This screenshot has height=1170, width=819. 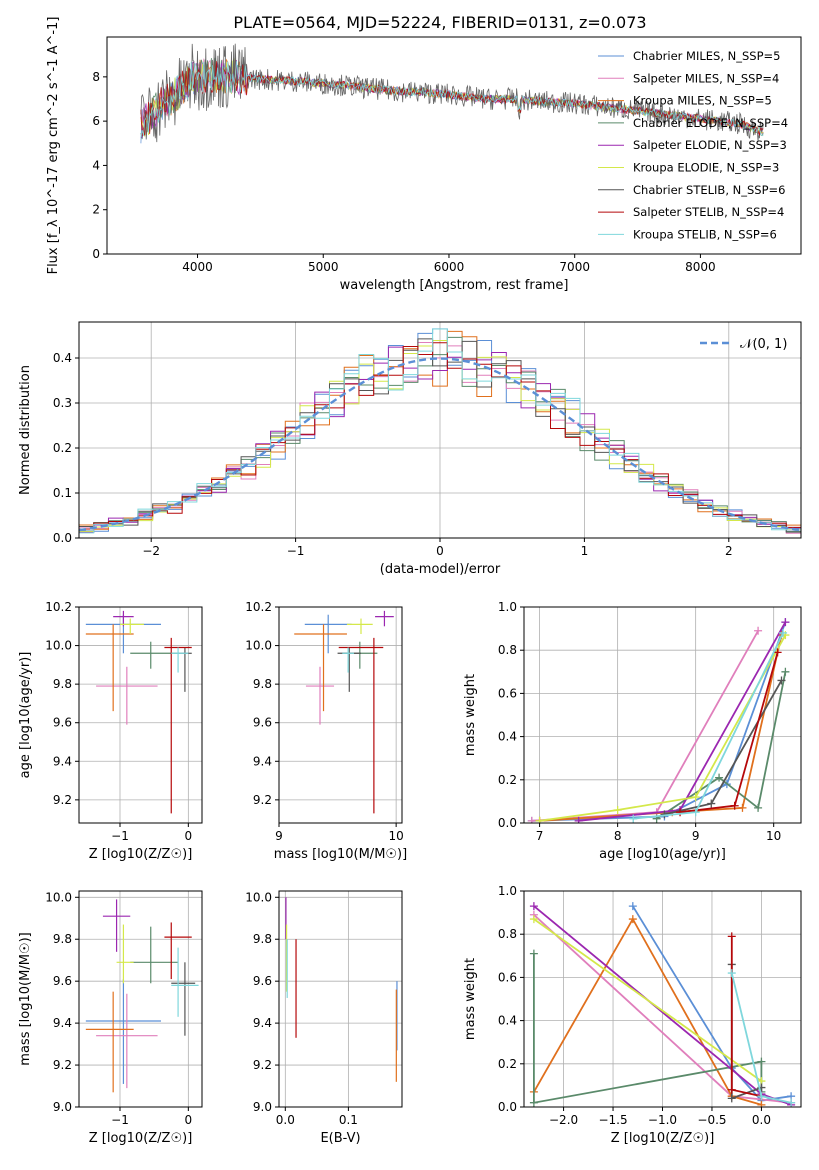 I want to click on y-axis-label: mass [log10(M/M☉)], so click(x=25, y=998).